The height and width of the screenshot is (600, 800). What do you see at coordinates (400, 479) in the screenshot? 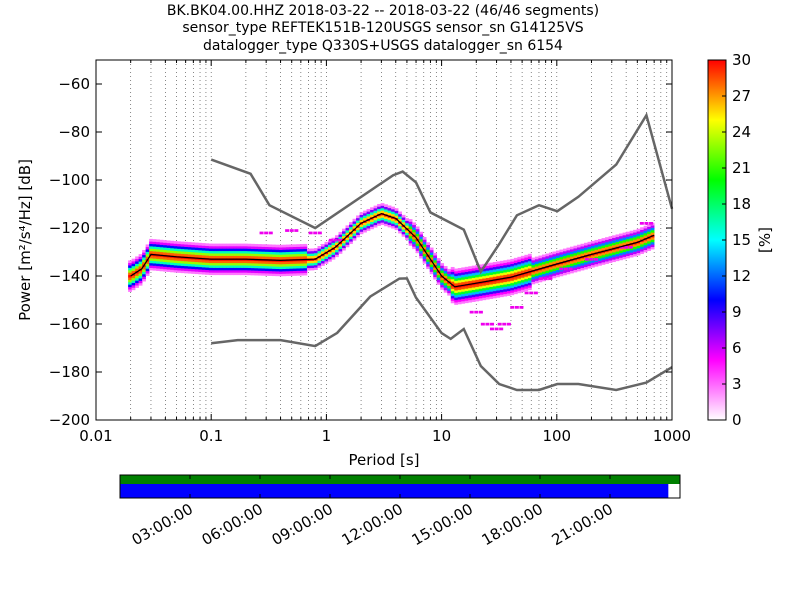
I see `data-availability-bar` at bounding box center [400, 479].